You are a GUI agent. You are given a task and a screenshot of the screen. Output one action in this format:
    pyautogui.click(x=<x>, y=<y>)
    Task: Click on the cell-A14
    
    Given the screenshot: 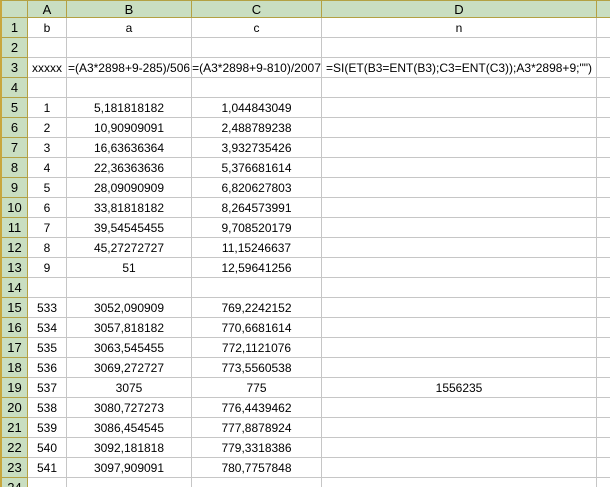 What is the action you would take?
    pyautogui.click(x=47, y=288)
    